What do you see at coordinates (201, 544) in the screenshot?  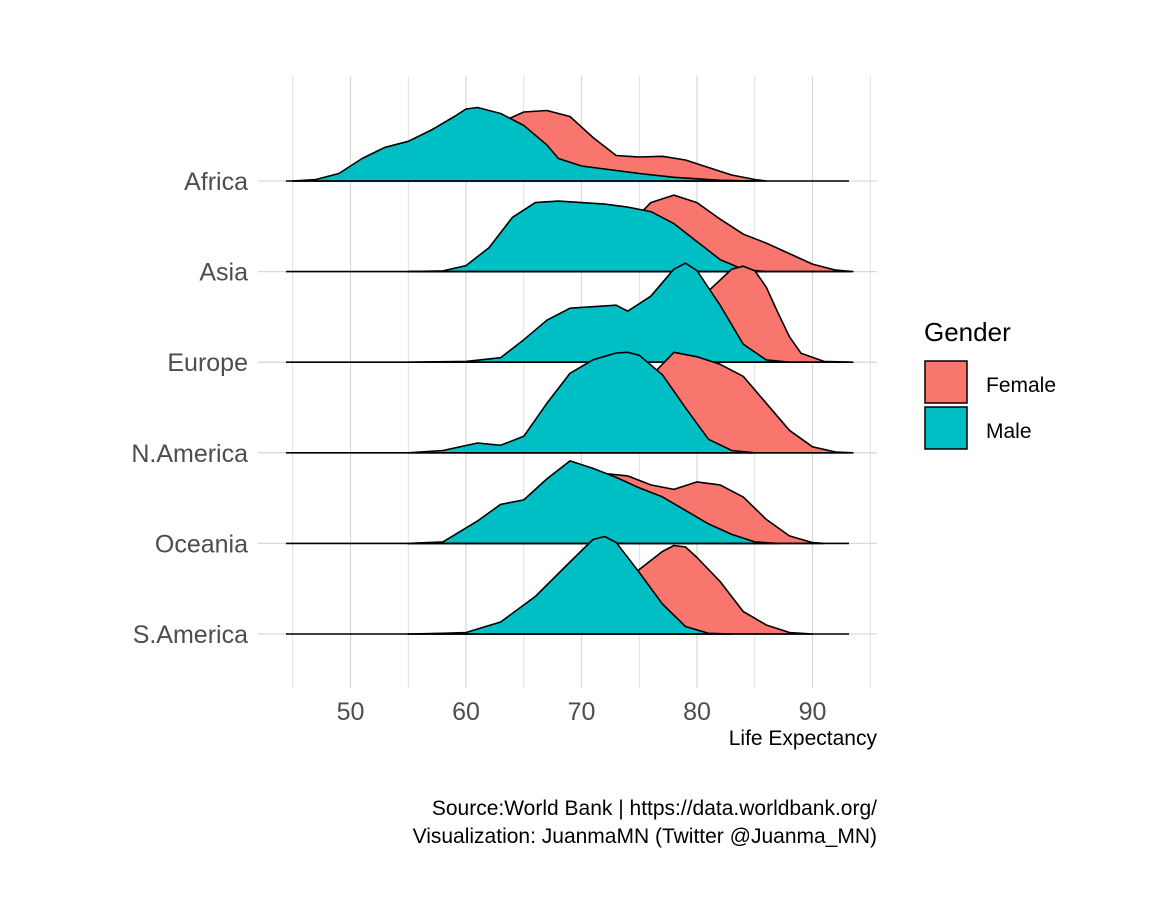 I see `y-tick-label: Oceania` at bounding box center [201, 544].